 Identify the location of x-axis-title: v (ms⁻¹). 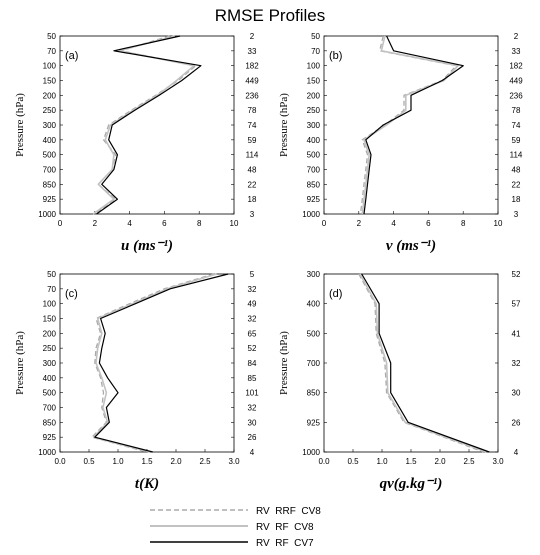
(411, 246).